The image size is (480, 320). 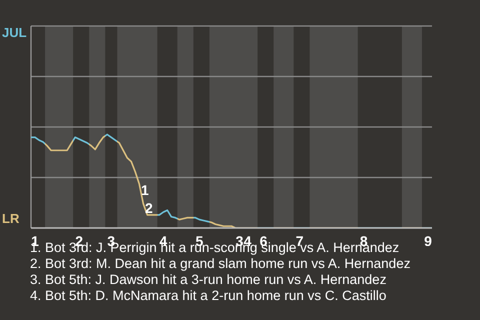 I want to click on text: 2. Bot 3rd: M. Dean hit a grand slam home run vs A. Hernandez, so click(x=220, y=264).